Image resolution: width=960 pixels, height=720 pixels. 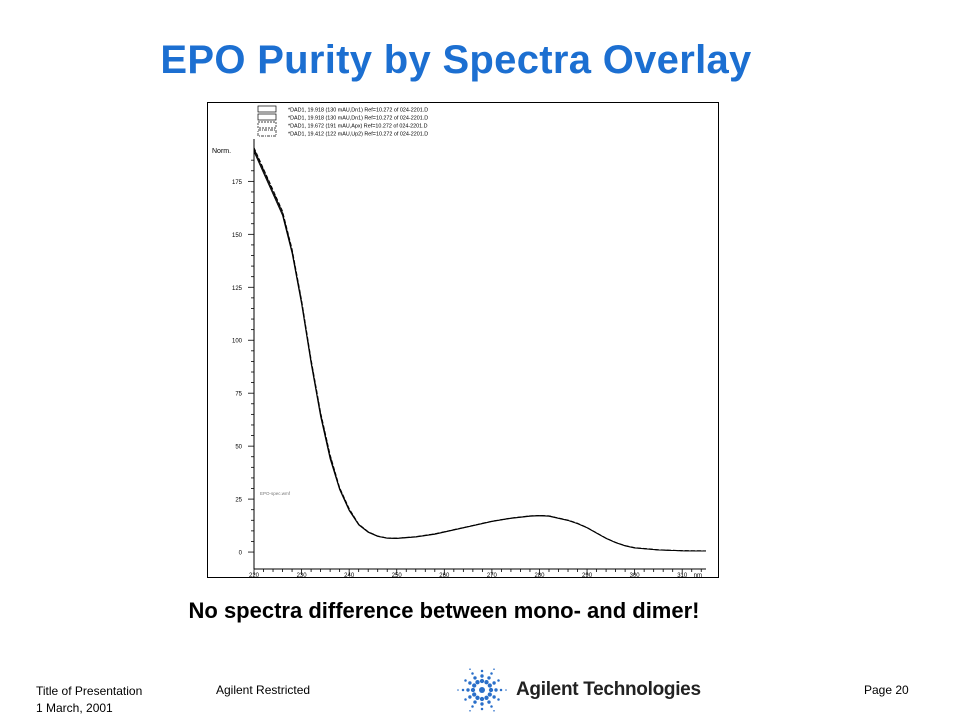 I want to click on chart-annotation: EPO-spec.wmf, so click(x=275, y=493).